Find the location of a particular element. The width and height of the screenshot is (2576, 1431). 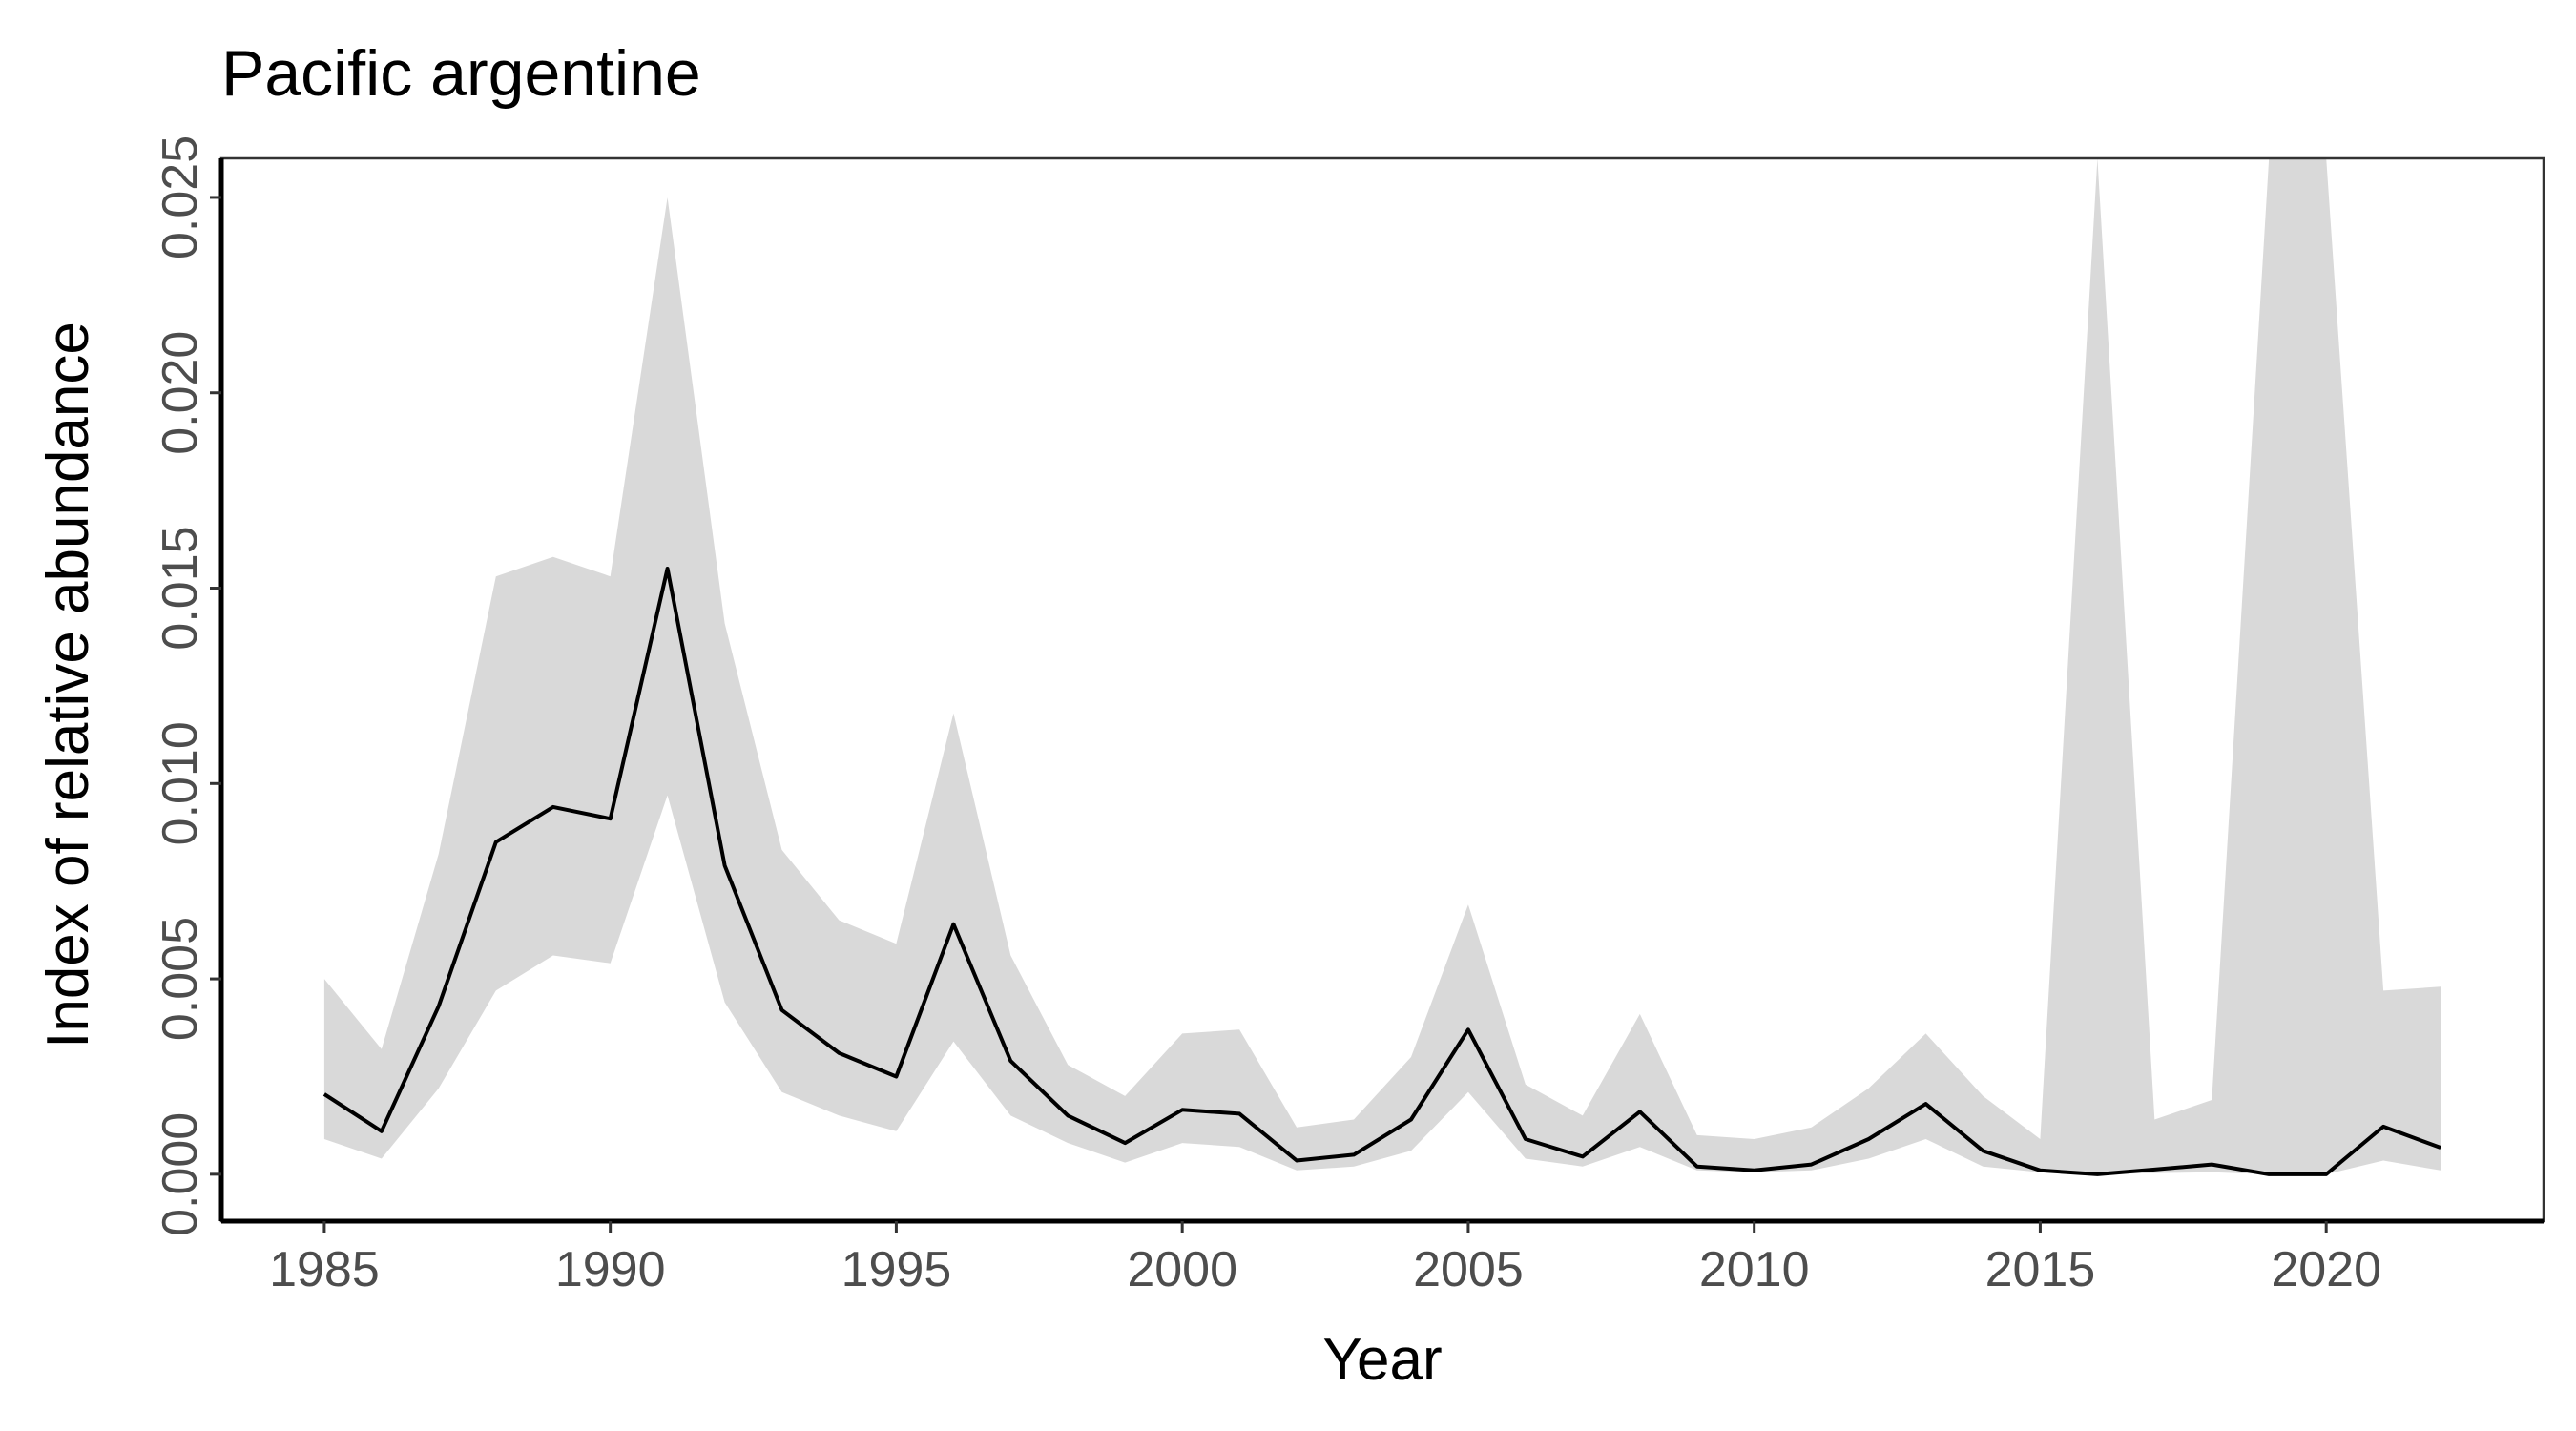

x-axis: 1985 1990 1995 2000 2005 2010 2015 2020 is located at coordinates (1382, 1257).